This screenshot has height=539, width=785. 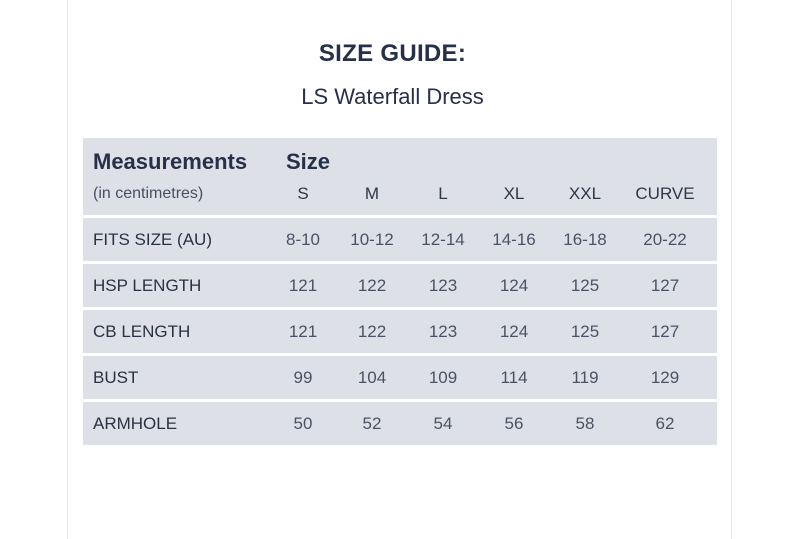 I want to click on table-cell: 129, so click(x=665, y=377).